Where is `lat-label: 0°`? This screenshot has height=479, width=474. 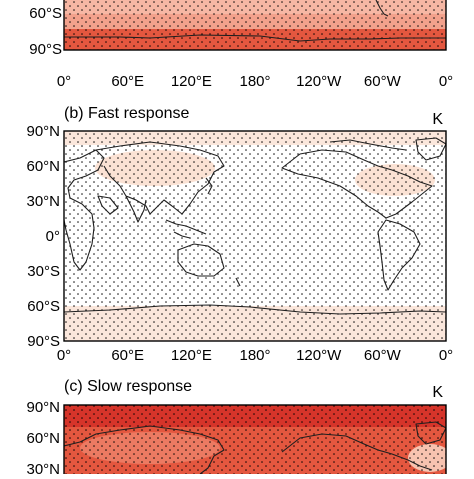
lat-label: 0° is located at coordinates (53, 236).